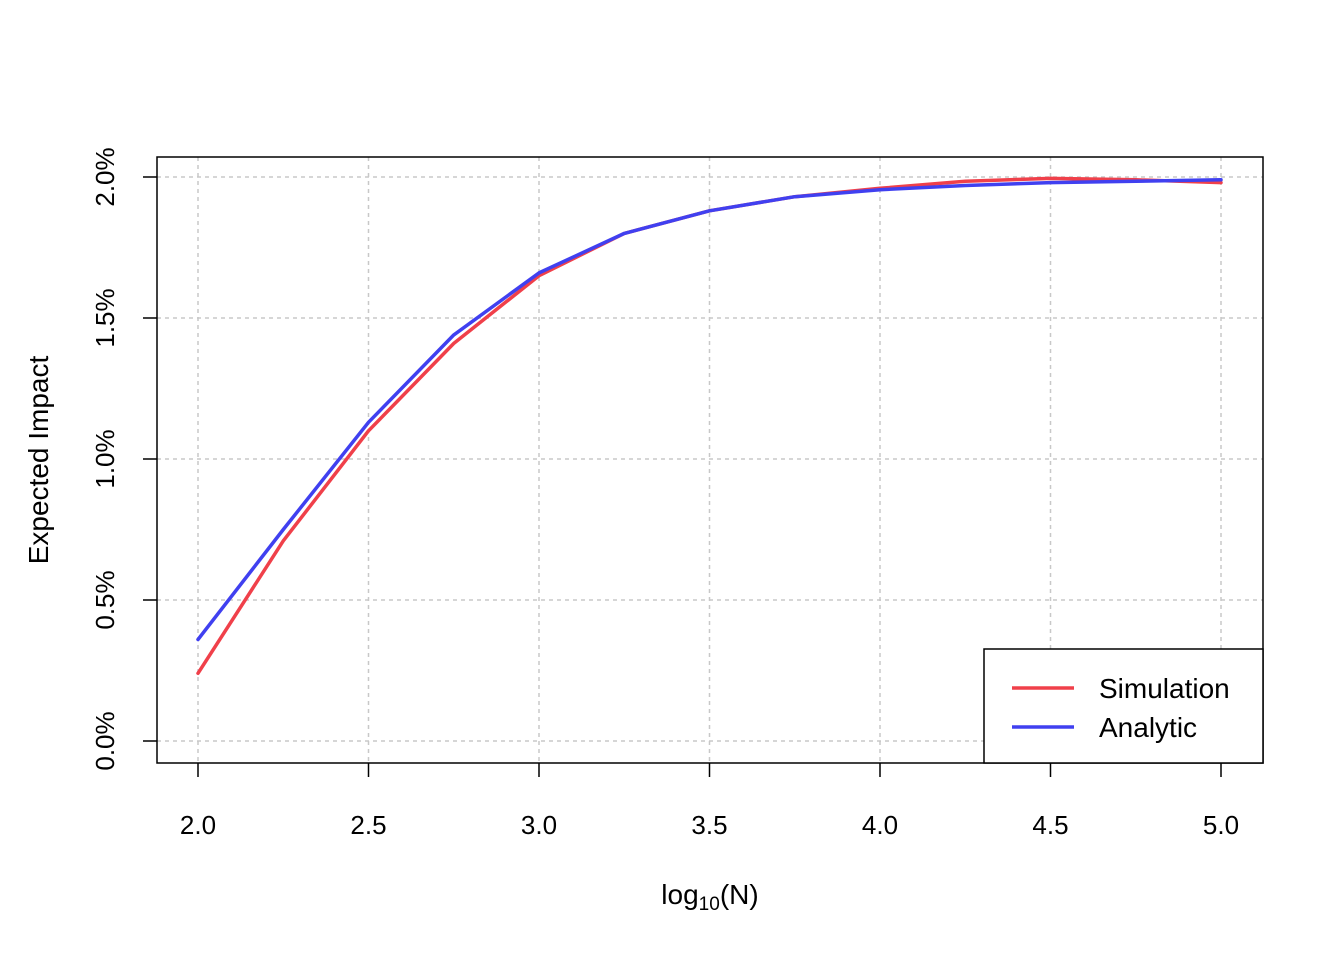  I want to click on legend: Simulation Analytic, so click(1123, 706).